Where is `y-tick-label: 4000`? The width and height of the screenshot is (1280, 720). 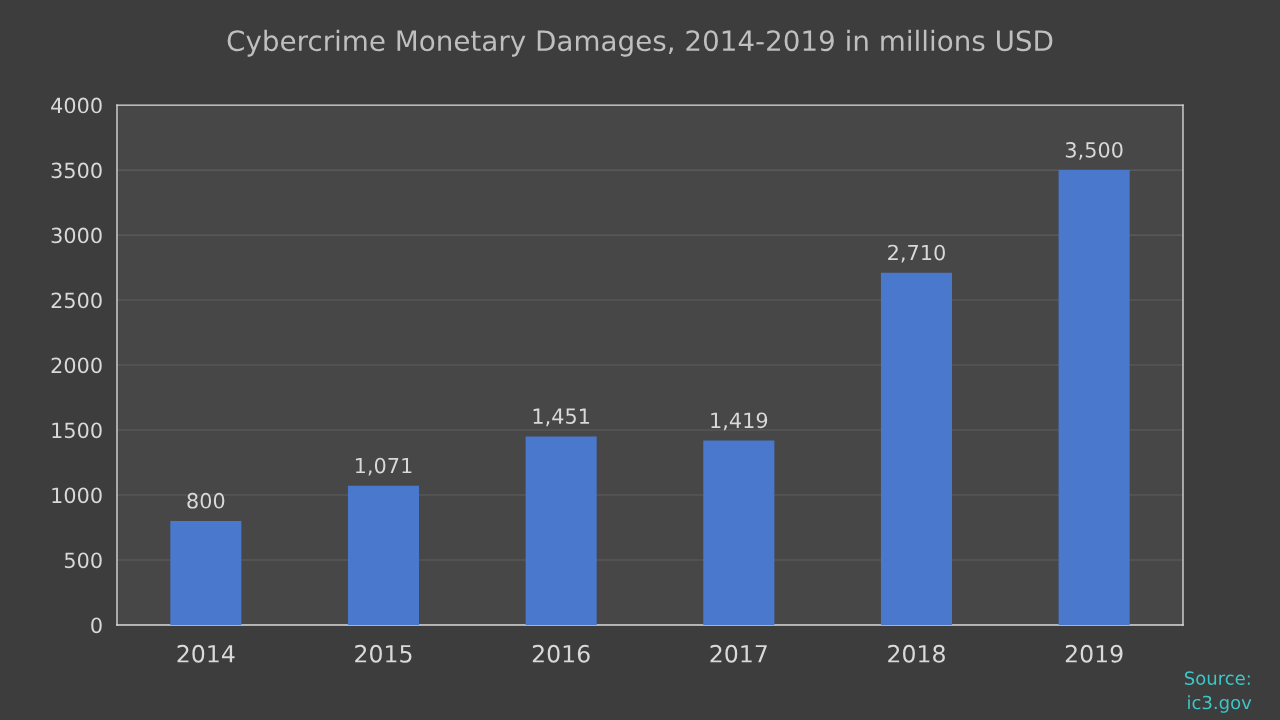 y-tick-label: 4000 is located at coordinates (76, 105).